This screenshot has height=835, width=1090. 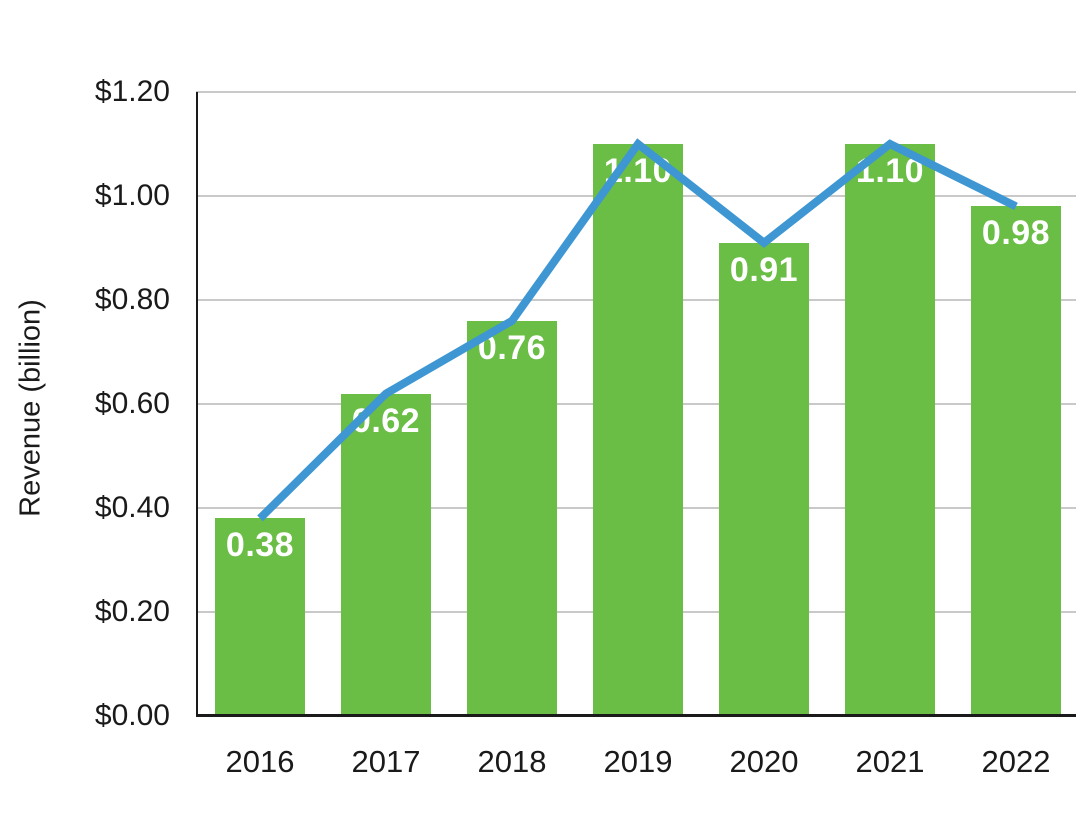 I want to click on bar-2016: 0.38, so click(x=260, y=617).